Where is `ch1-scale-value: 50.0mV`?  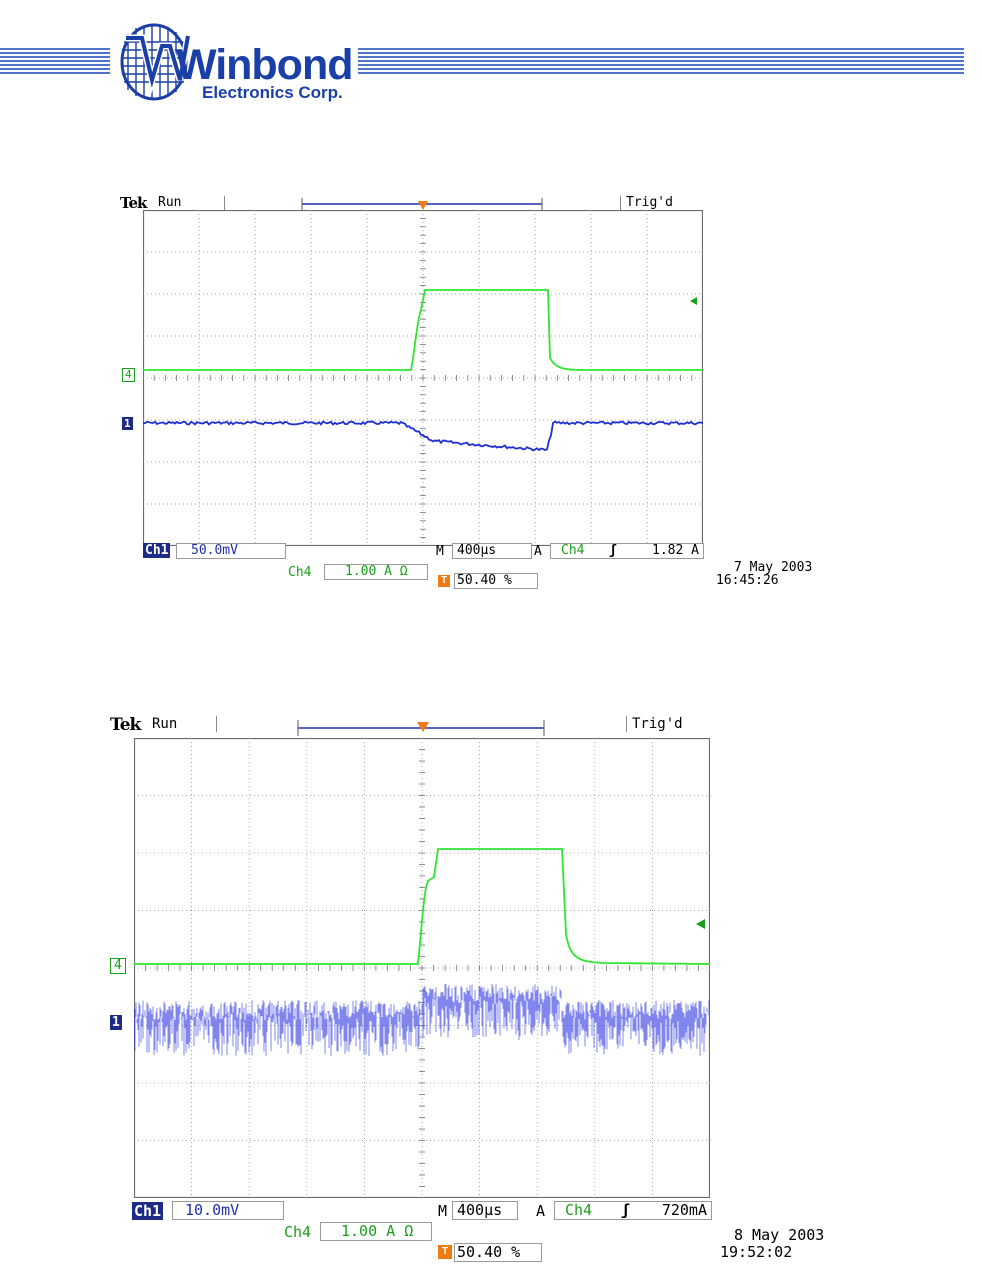 ch1-scale-value: 50.0mV is located at coordinates (214, 550).